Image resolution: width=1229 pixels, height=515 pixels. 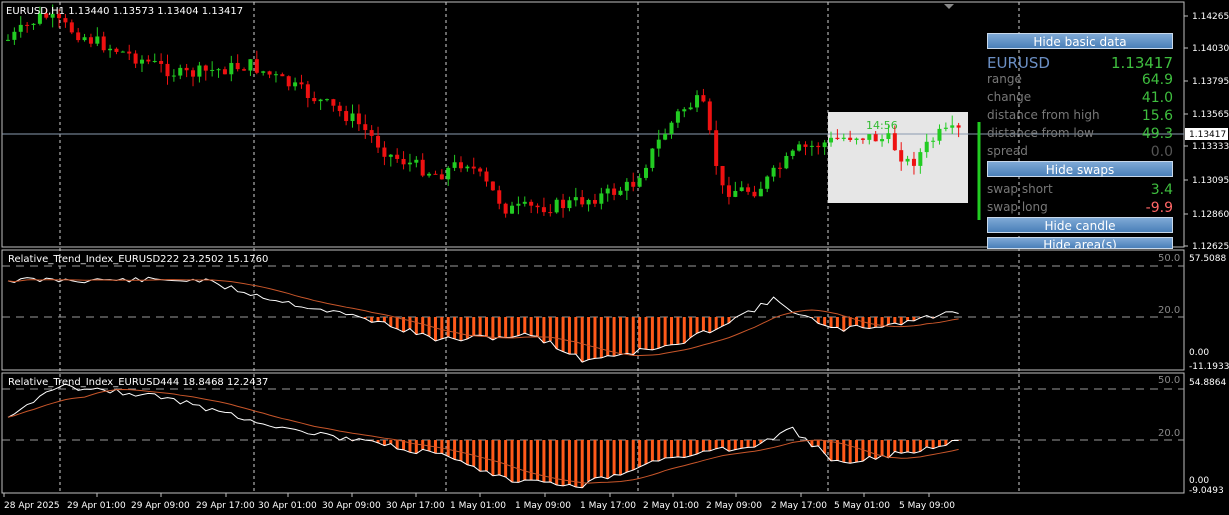 I want to click on time-tick-label: 5 May 09:00, so click(x=927, y=506).